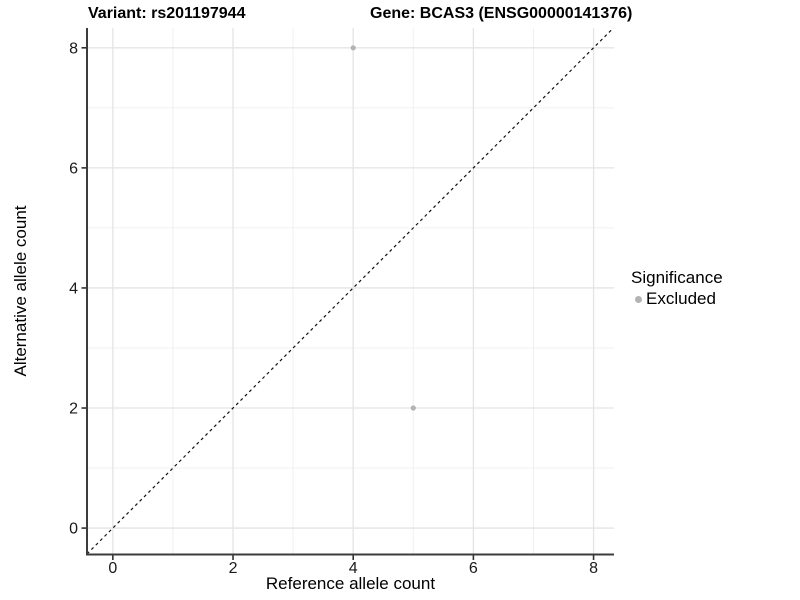  Describe the element at coordinates (501, 13) in the screenshot. I see `plot-title-gene: Gene: BCAS3 (ENSG00000141376)` at that location.